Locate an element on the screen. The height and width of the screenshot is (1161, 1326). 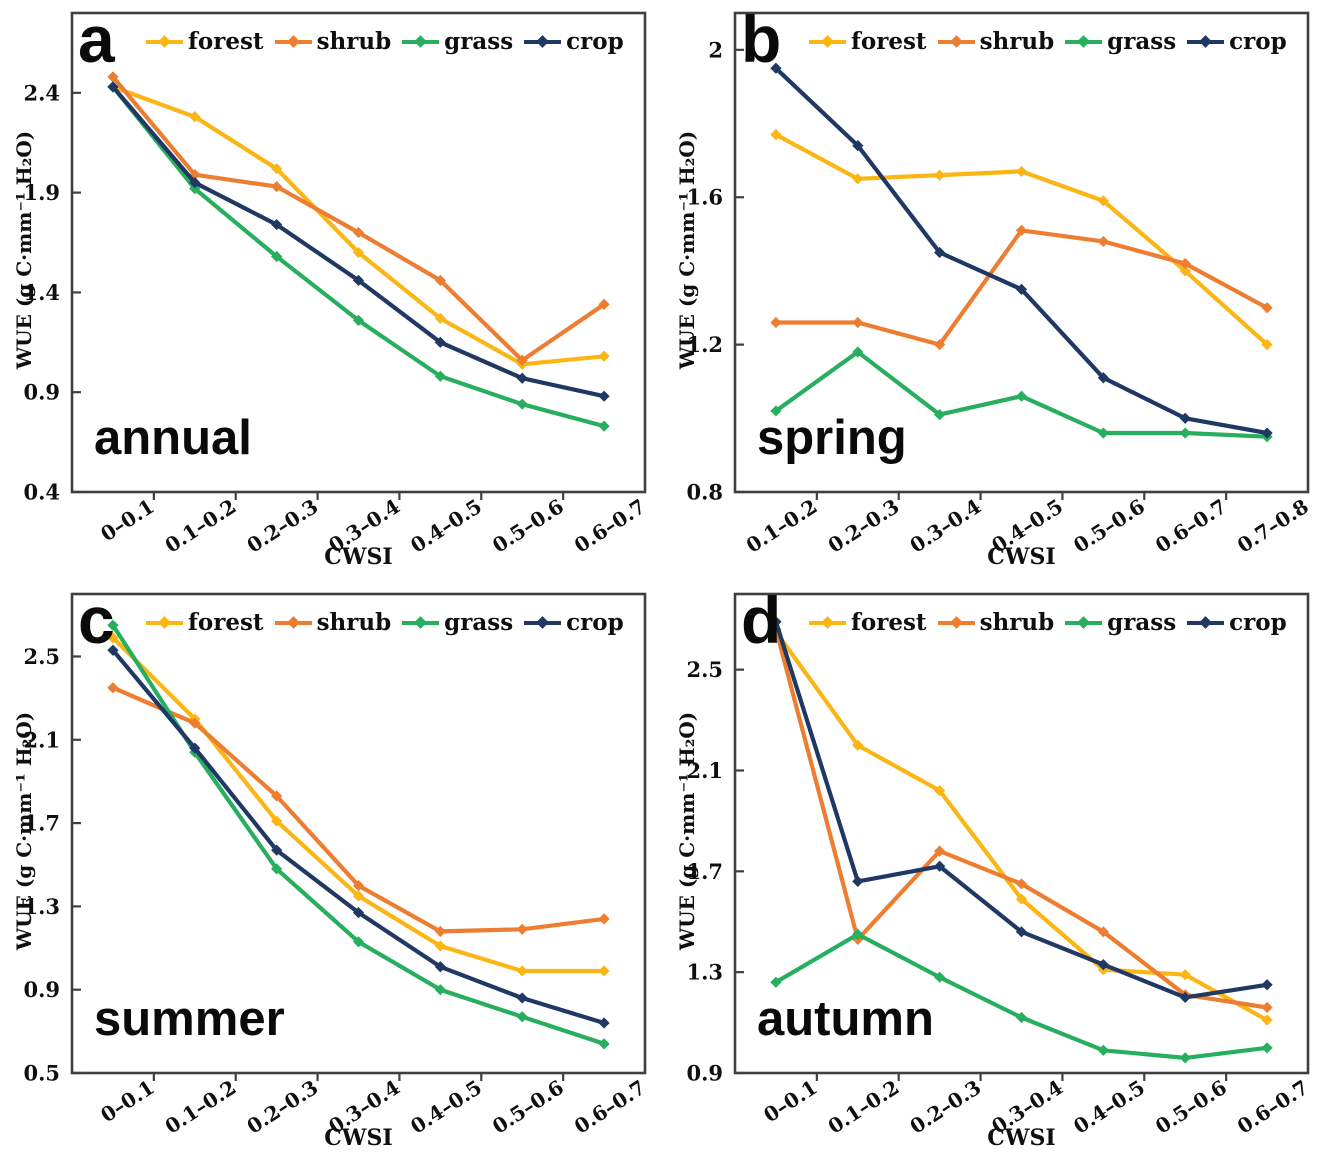
panel-letter: c is located at coordinates (96, 620).